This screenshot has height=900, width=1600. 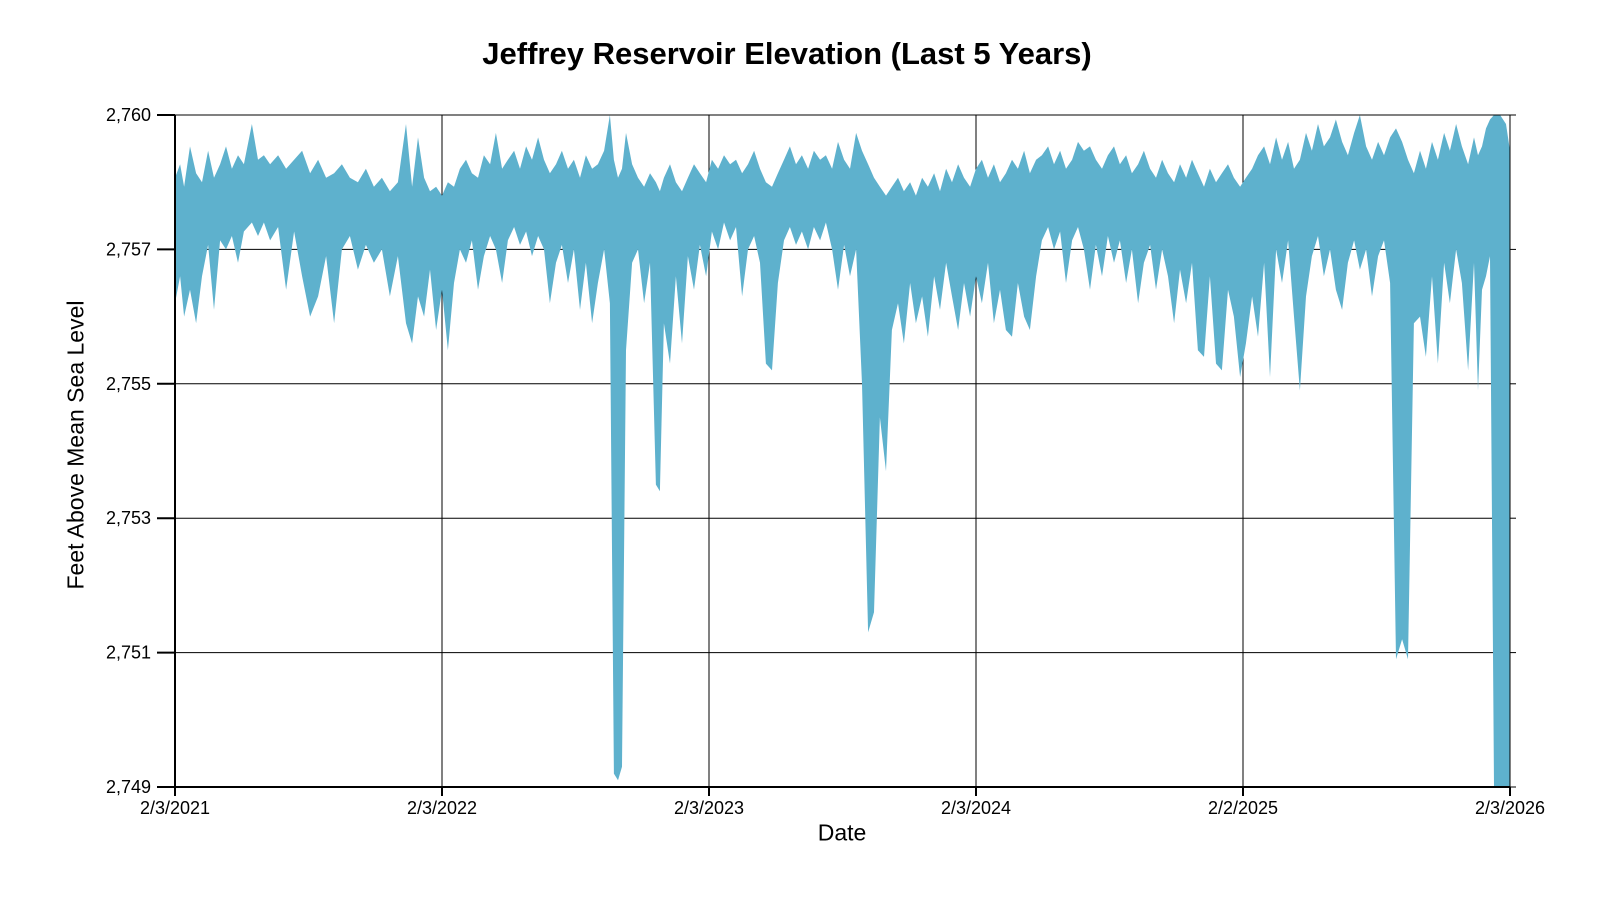 What do you see at coordinates (709, 808) in the screenshot?
I see `x-tick-label: 2/3/2023` at bounding box center [709, 808].